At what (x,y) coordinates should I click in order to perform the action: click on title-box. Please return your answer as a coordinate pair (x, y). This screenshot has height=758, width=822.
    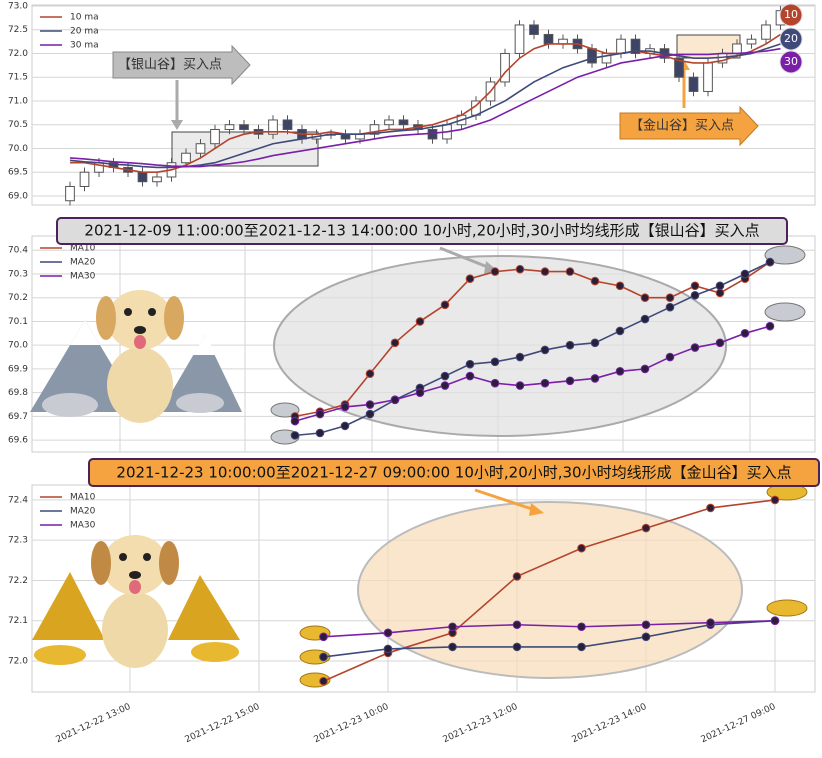
    Looking at the image, I should click on (454, 472).